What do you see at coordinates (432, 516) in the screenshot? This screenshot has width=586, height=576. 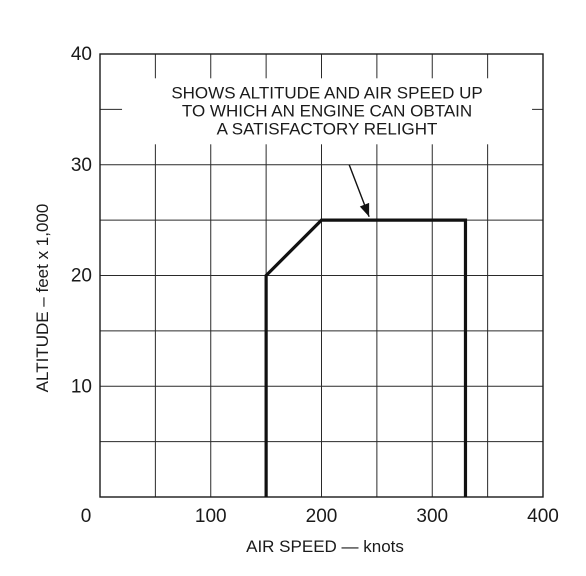 I see `x-tick-label: 300` at bounding box center [432, 516].